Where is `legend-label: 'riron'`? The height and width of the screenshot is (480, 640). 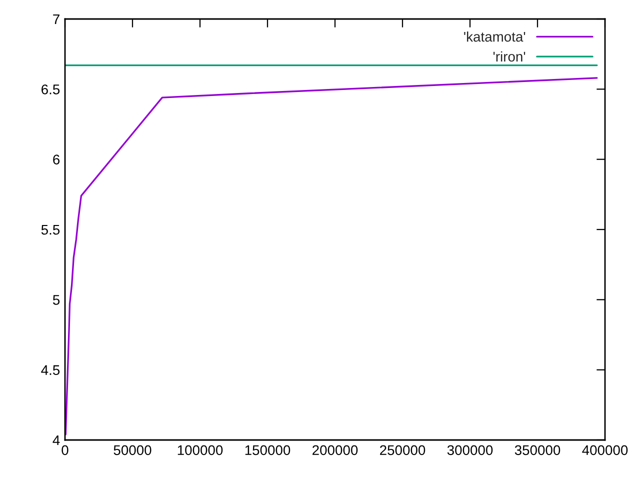 legend-label: 'riron' is located at coordinates (509, 56).